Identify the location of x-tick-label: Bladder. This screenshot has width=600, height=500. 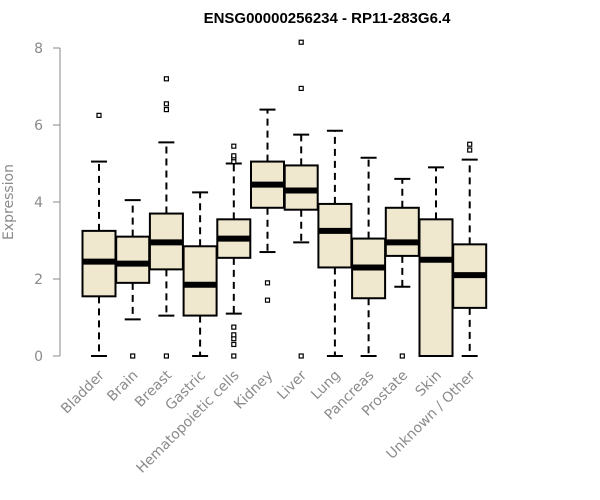
(83, 392).